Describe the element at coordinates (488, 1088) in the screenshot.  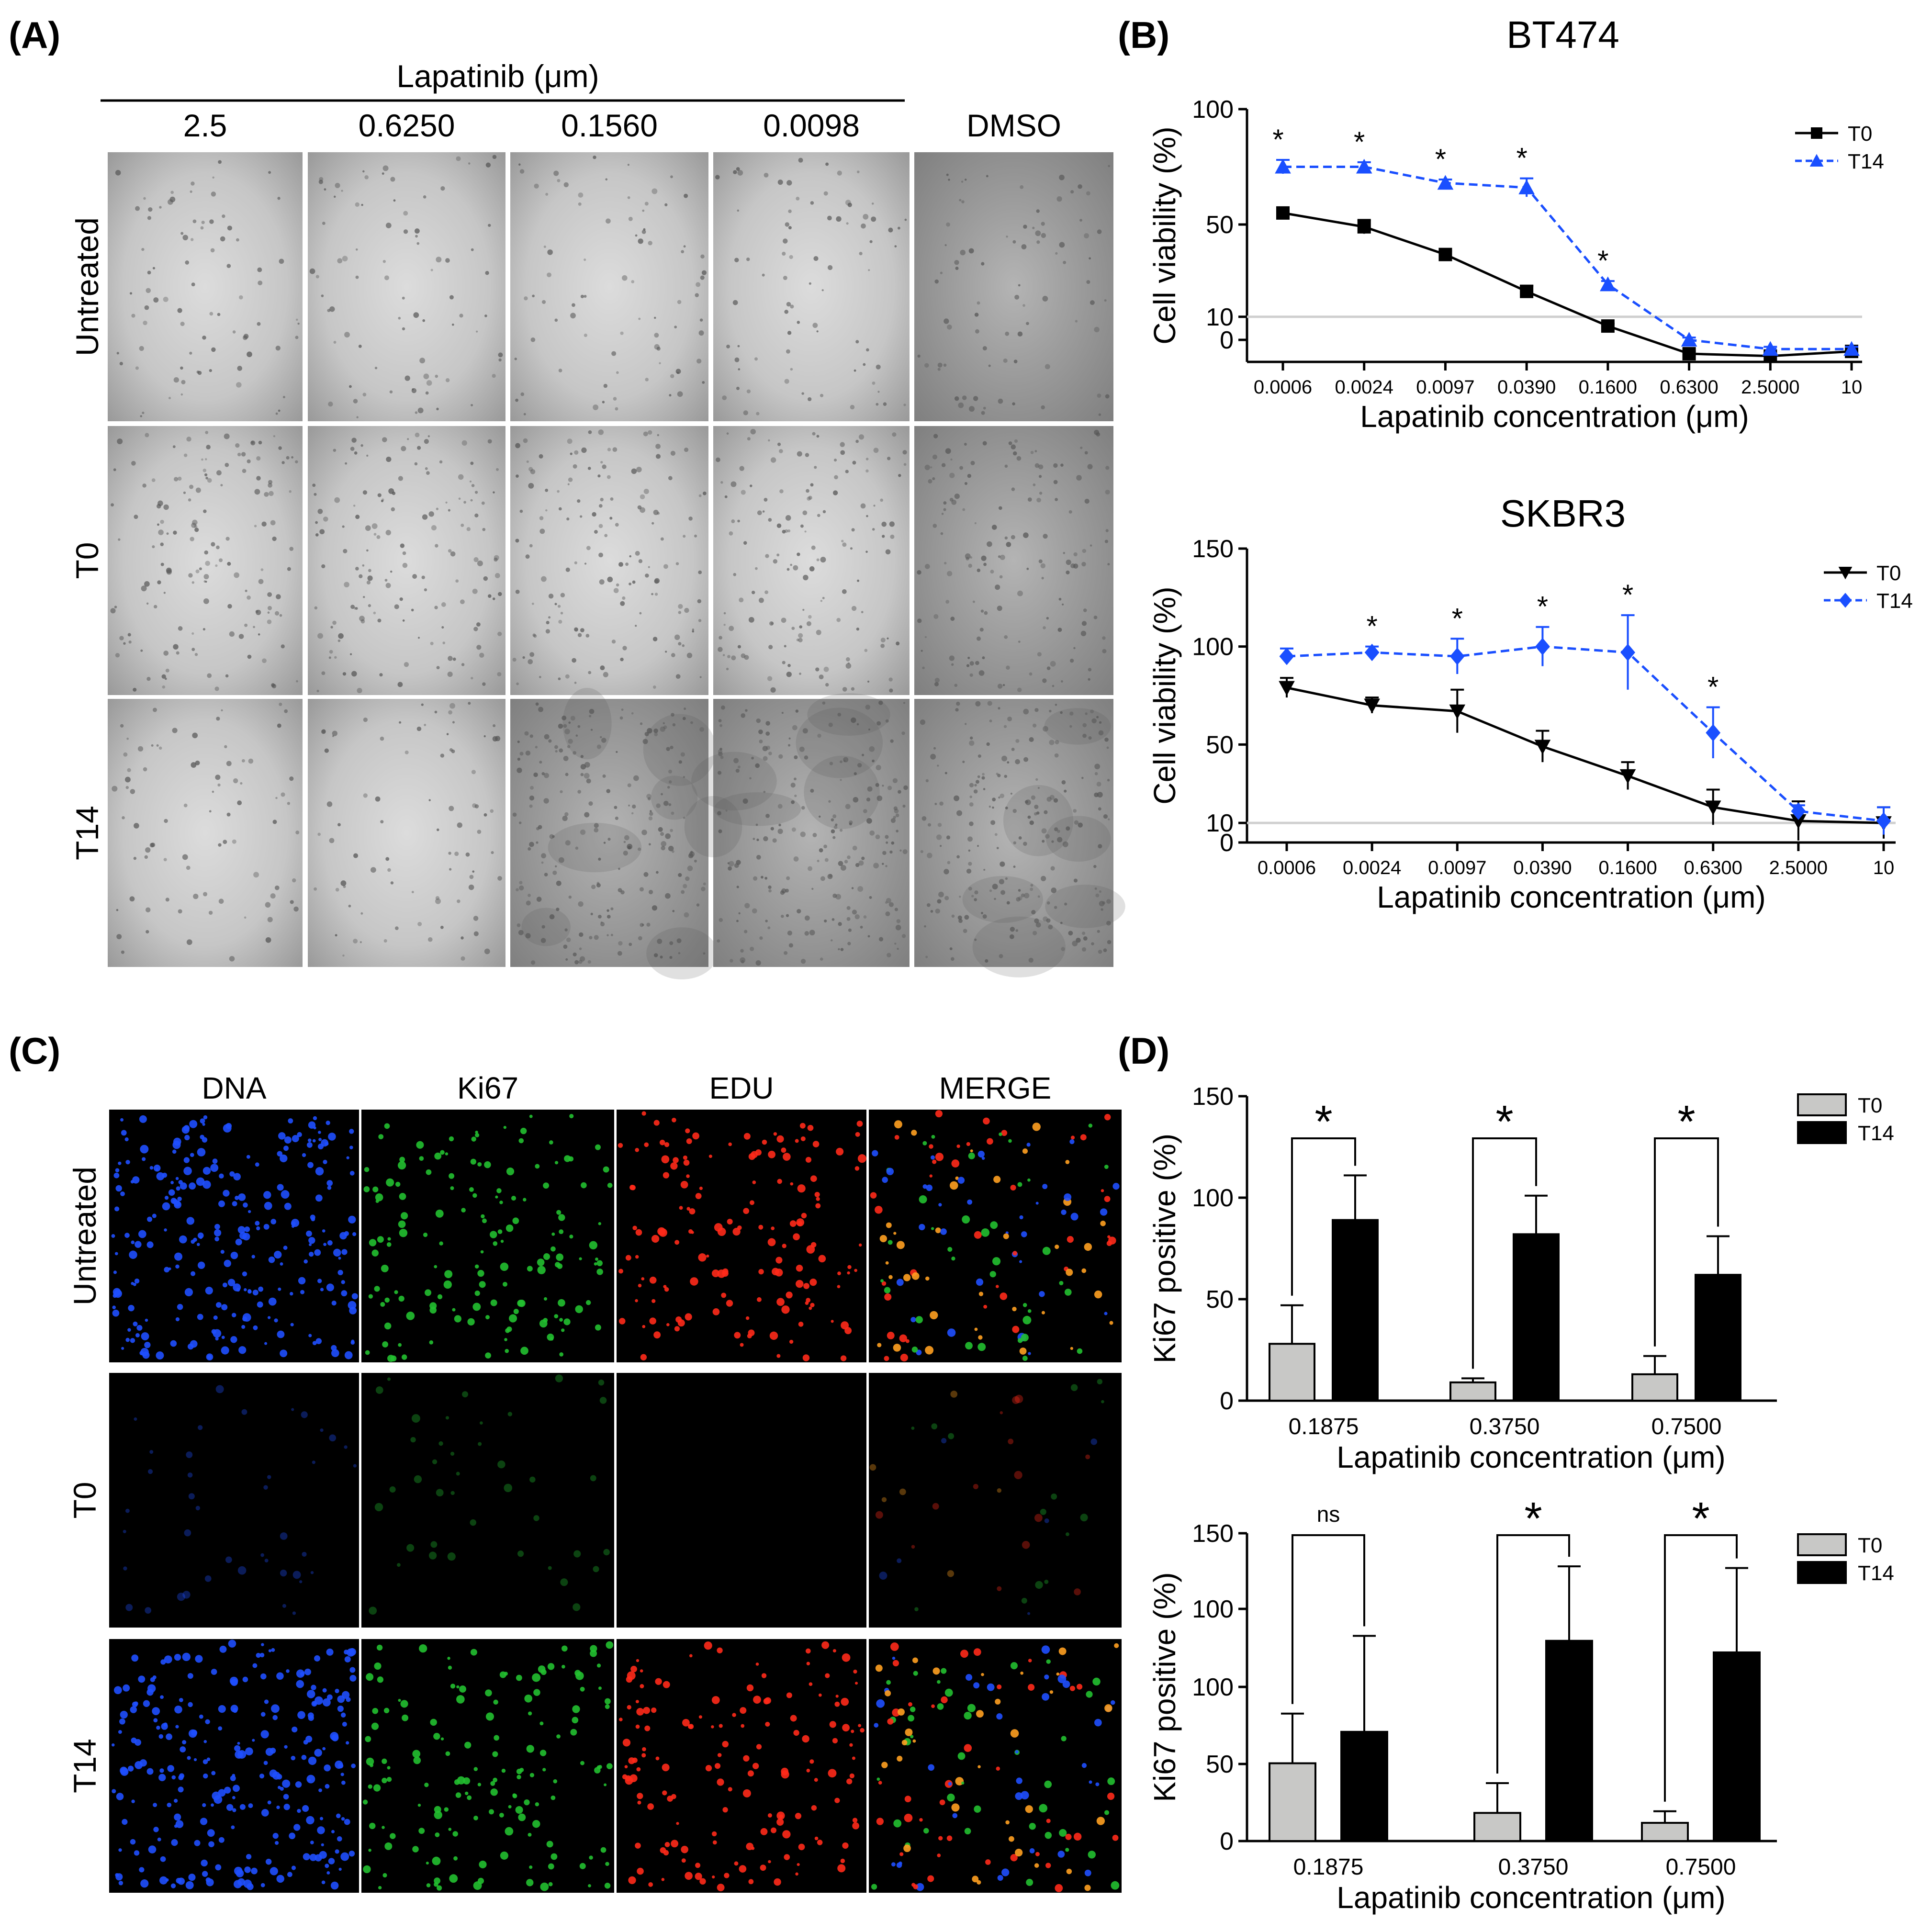
I see `column-label-ki67: Ki67` at that location.